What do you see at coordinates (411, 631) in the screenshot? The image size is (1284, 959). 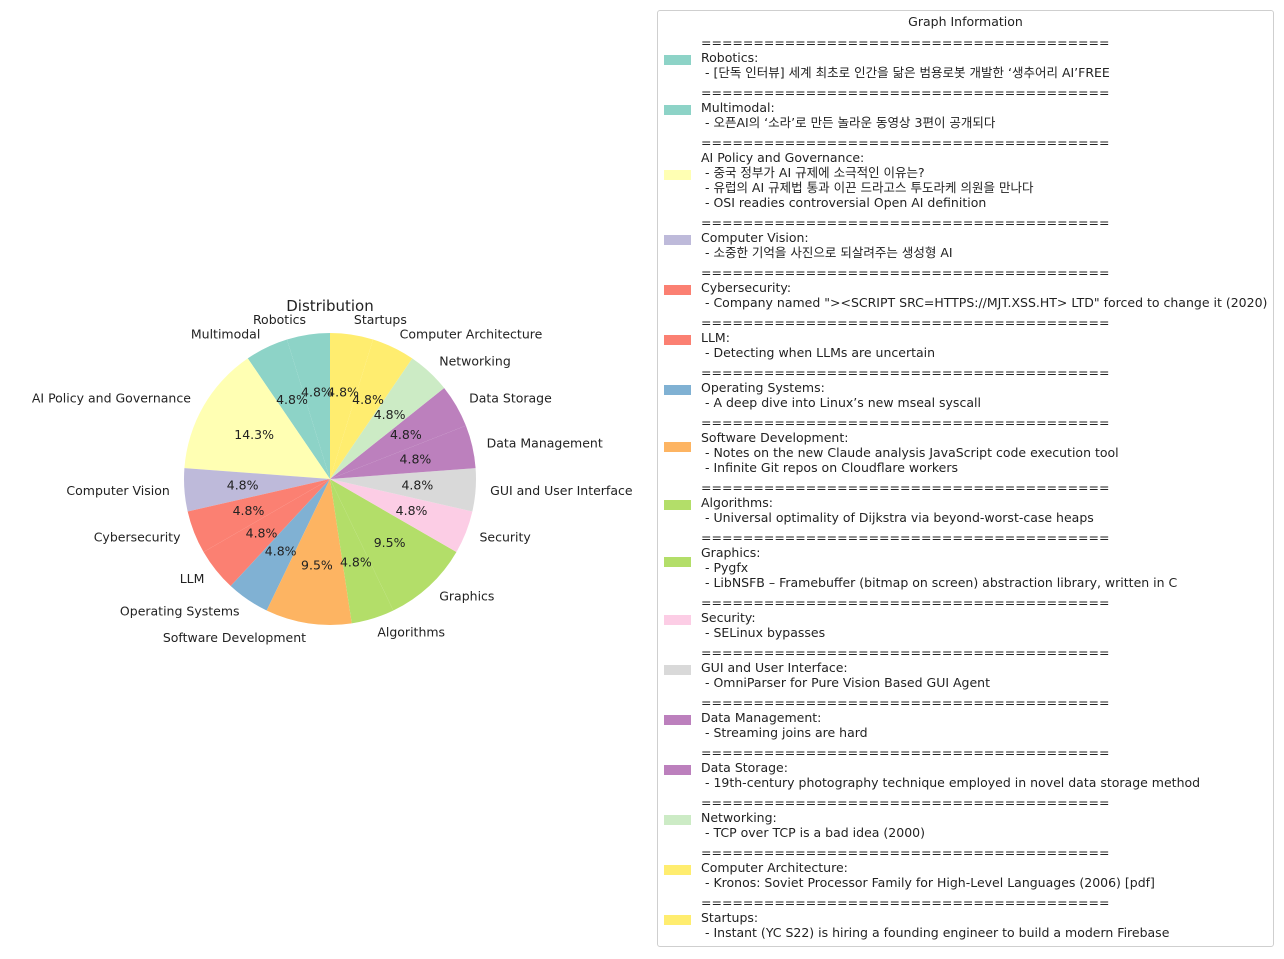 I see `label-algorithms: Algorithms` at bounding box center [411, 631].